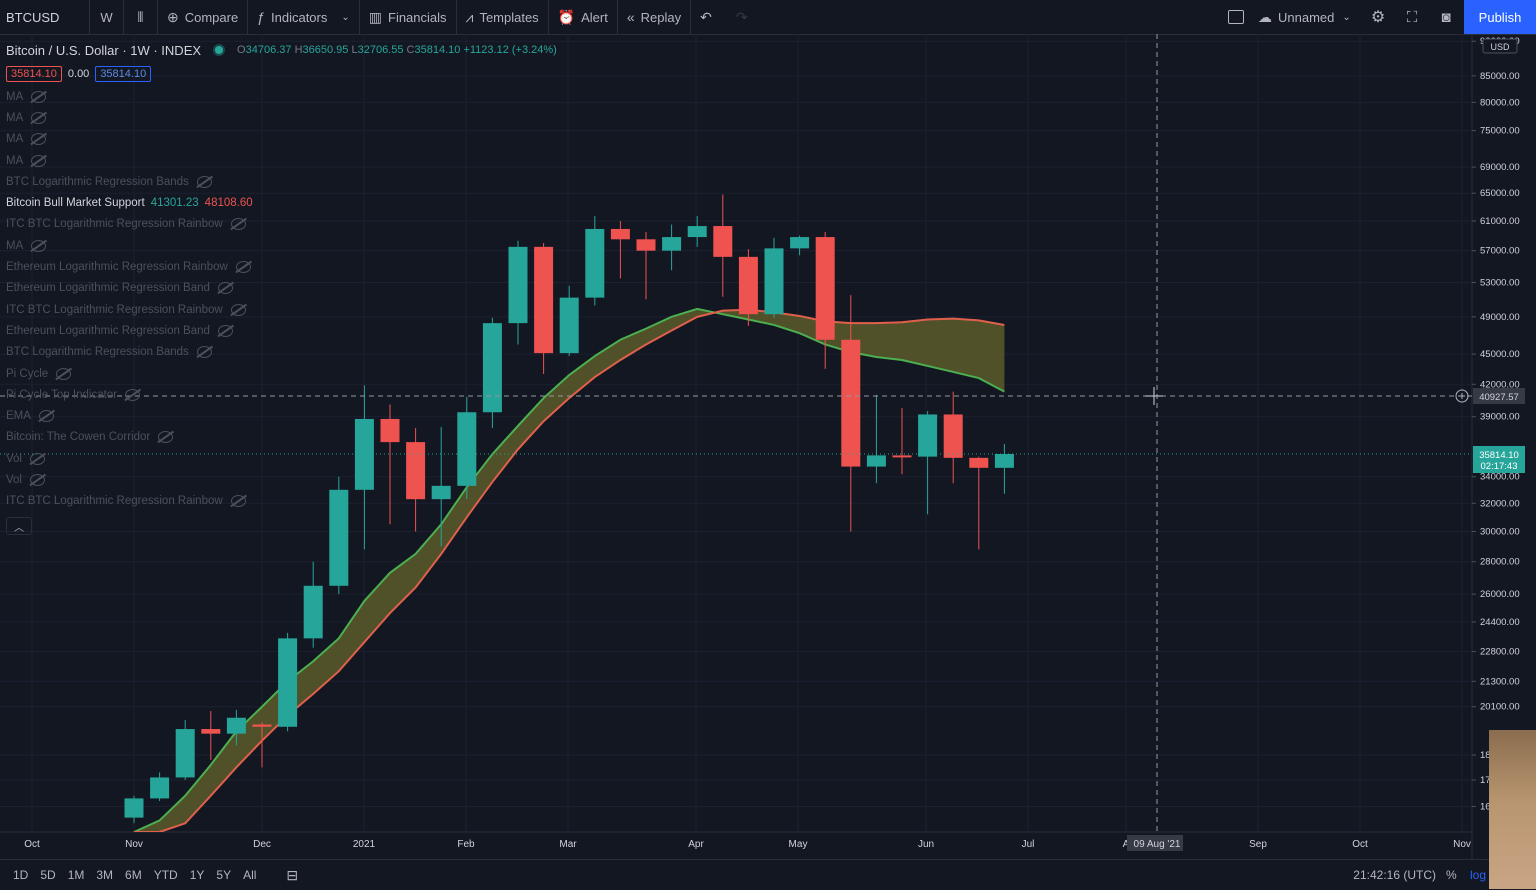 The height and width of the screenshot is (890, 1536). What do you see at coordinates (281, 437) in the screenshot?
I see `indicator-row: Bitcoin: The Cowen Corridor` at bounding box center [281, 437].